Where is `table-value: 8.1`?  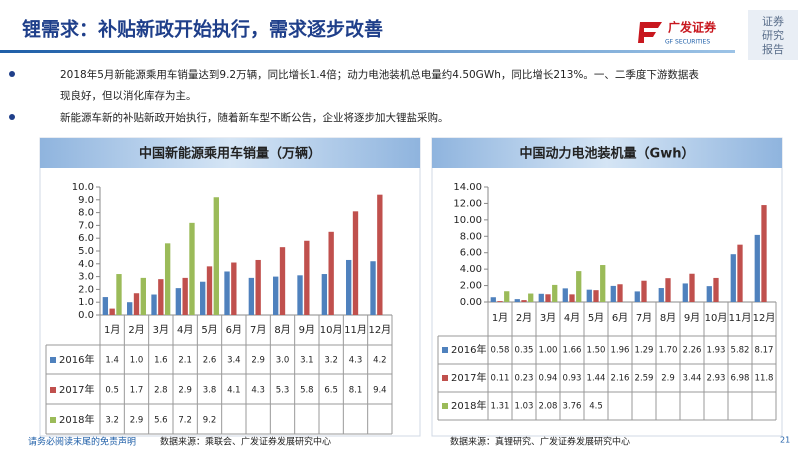 table-value: 8.1 is located at coordinates (356, 391).